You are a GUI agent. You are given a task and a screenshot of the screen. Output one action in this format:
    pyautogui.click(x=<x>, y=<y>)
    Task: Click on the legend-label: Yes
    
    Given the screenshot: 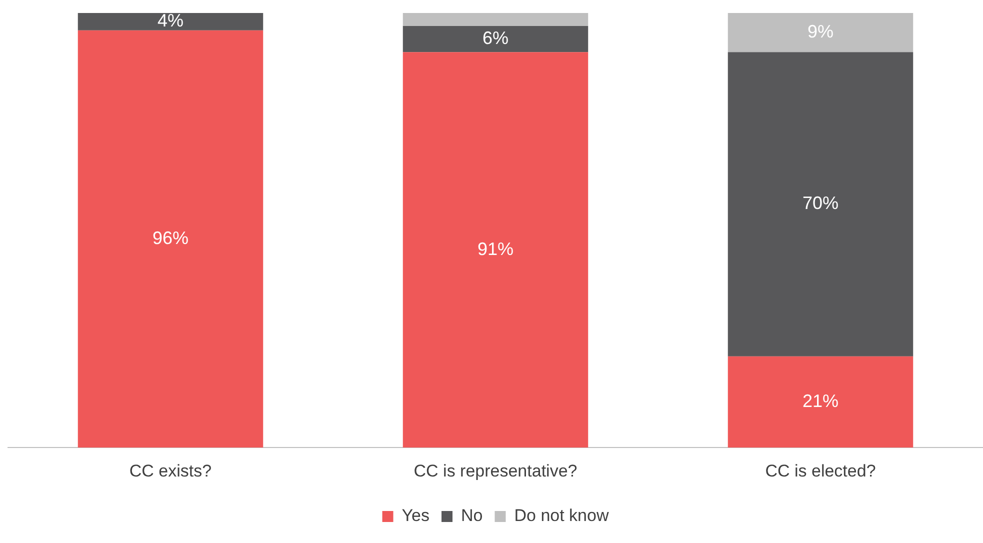 What is the action you would take?
    pyautogui.click(x=416, y=516)
    